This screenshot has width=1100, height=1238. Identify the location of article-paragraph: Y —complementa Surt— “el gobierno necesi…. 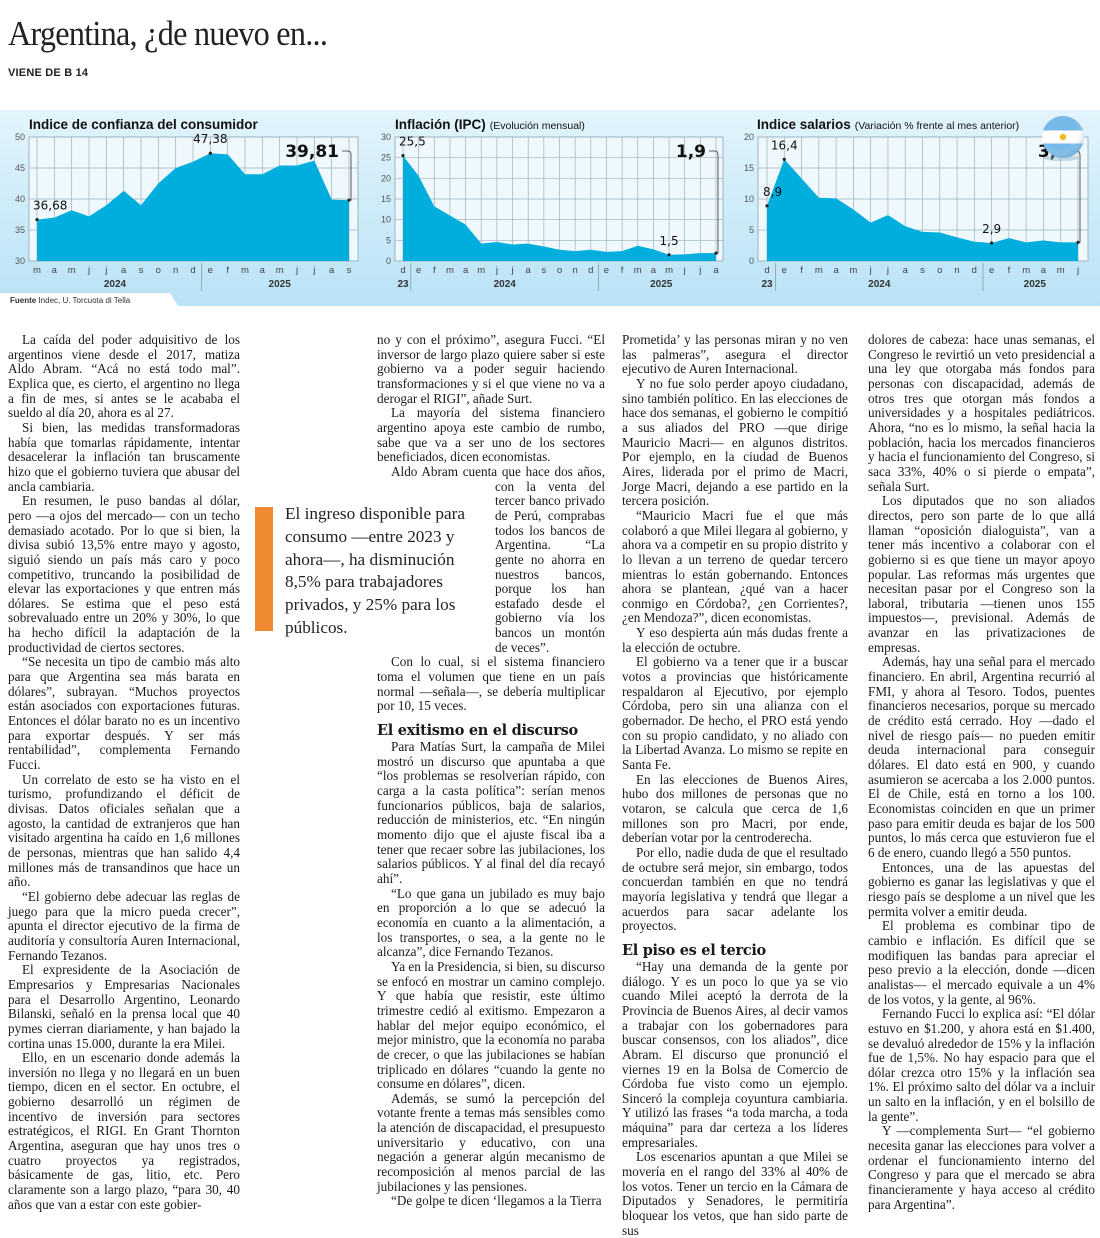
(981, 1168).